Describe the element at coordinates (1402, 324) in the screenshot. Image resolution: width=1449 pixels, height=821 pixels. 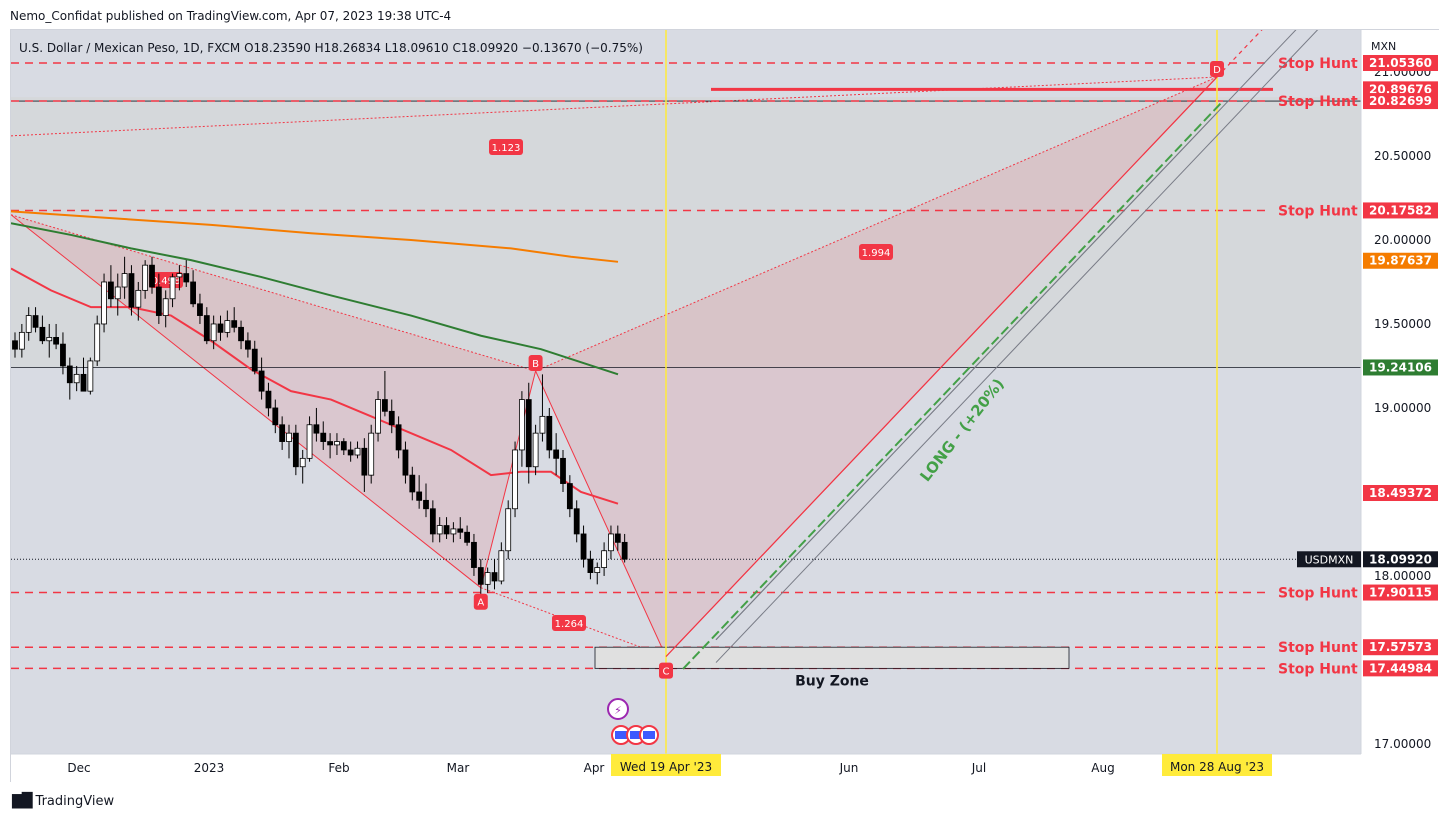
I see `y-tick-label: 19.50000` at that location.